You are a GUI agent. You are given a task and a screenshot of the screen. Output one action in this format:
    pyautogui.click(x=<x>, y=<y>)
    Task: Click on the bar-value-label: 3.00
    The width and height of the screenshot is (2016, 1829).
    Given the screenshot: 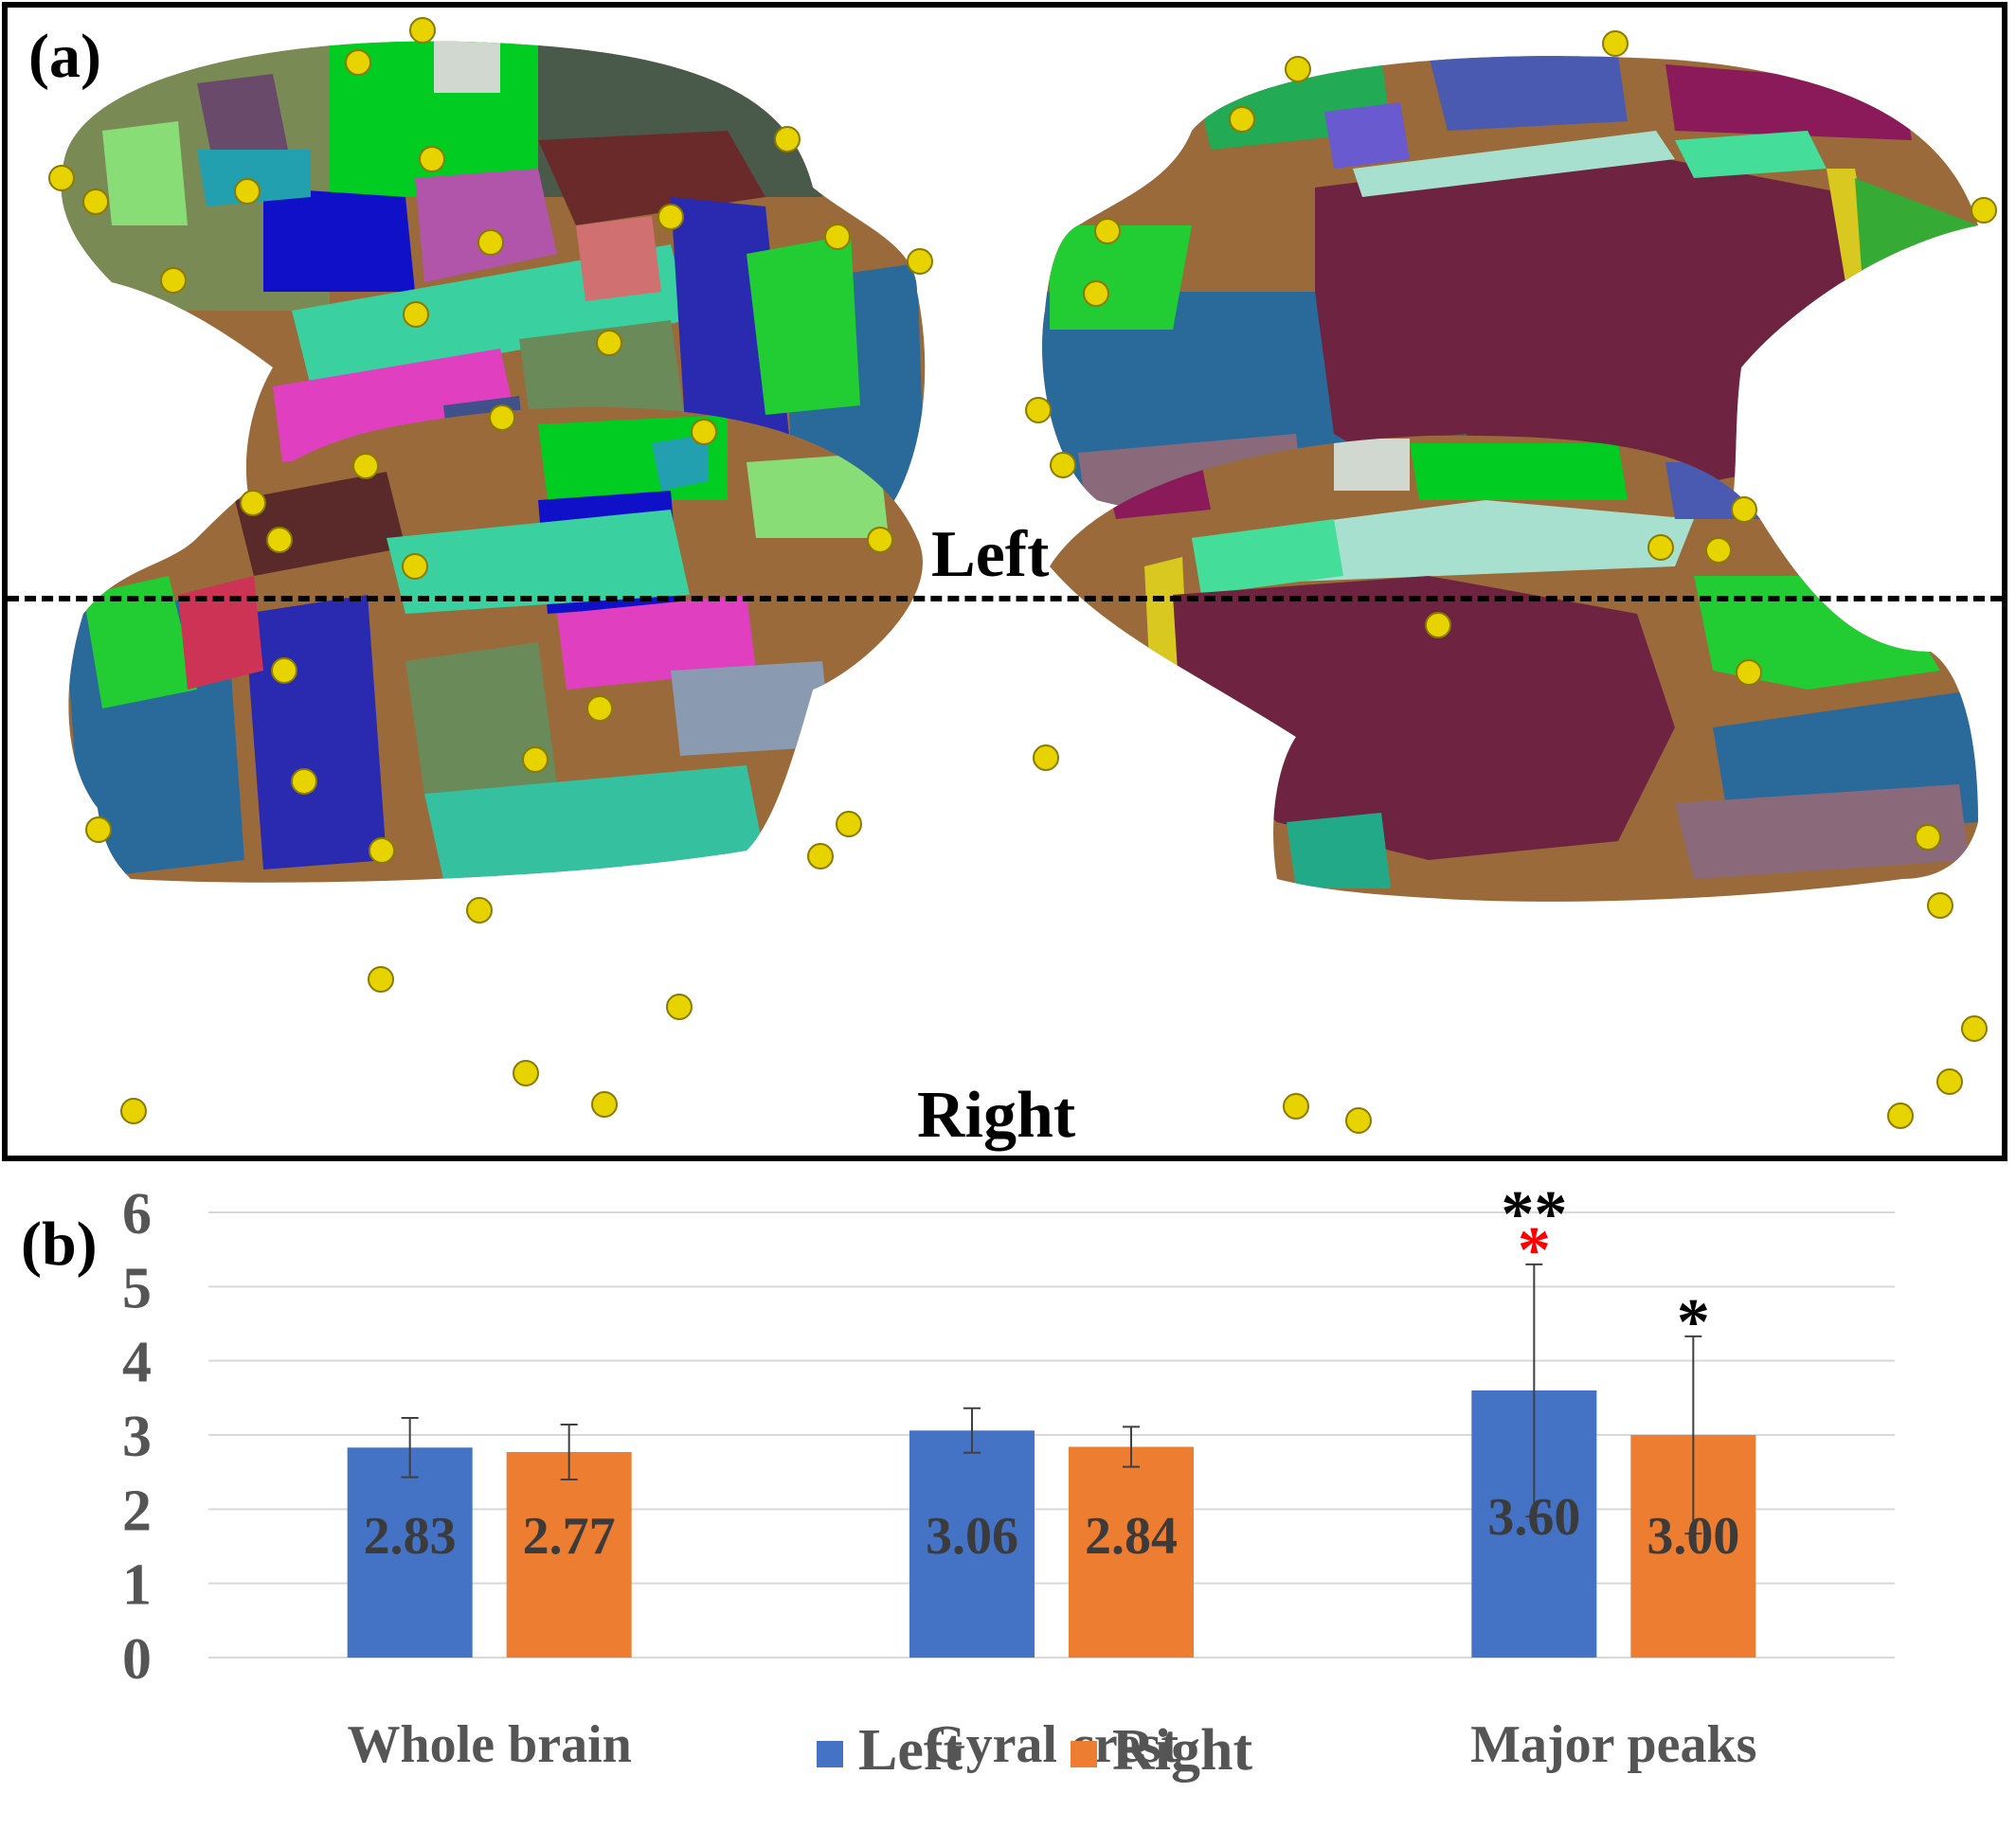 What is the action you would take?
    pyautogui.click(x=1693, y=1536)
    